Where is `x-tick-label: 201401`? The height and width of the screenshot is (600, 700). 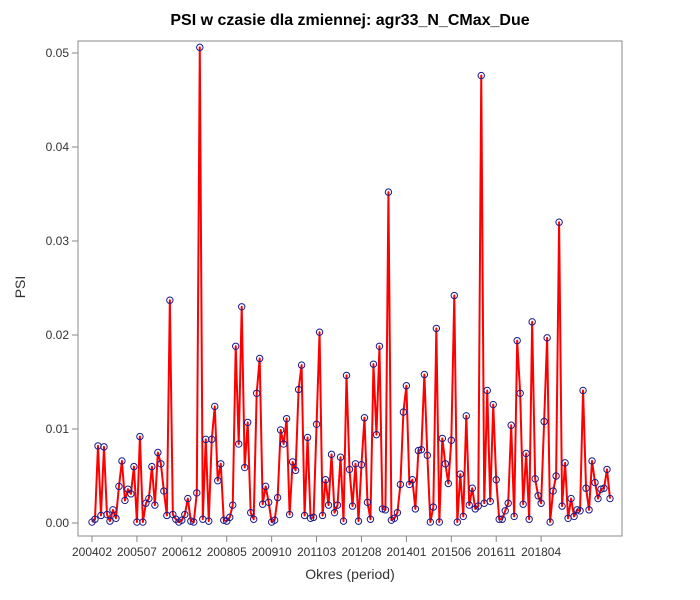
x-tick-label: 201401 is located at coordinates (406, 552).